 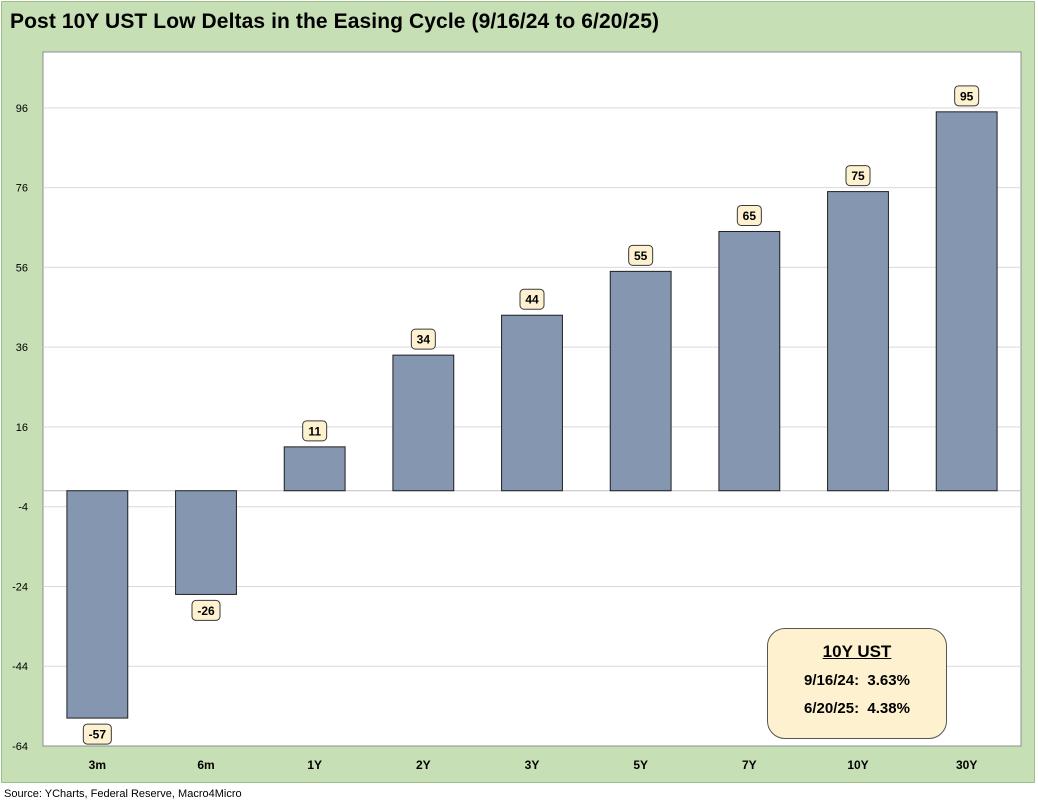 I want to click on data-label: 65, so click(x=749, y=215).